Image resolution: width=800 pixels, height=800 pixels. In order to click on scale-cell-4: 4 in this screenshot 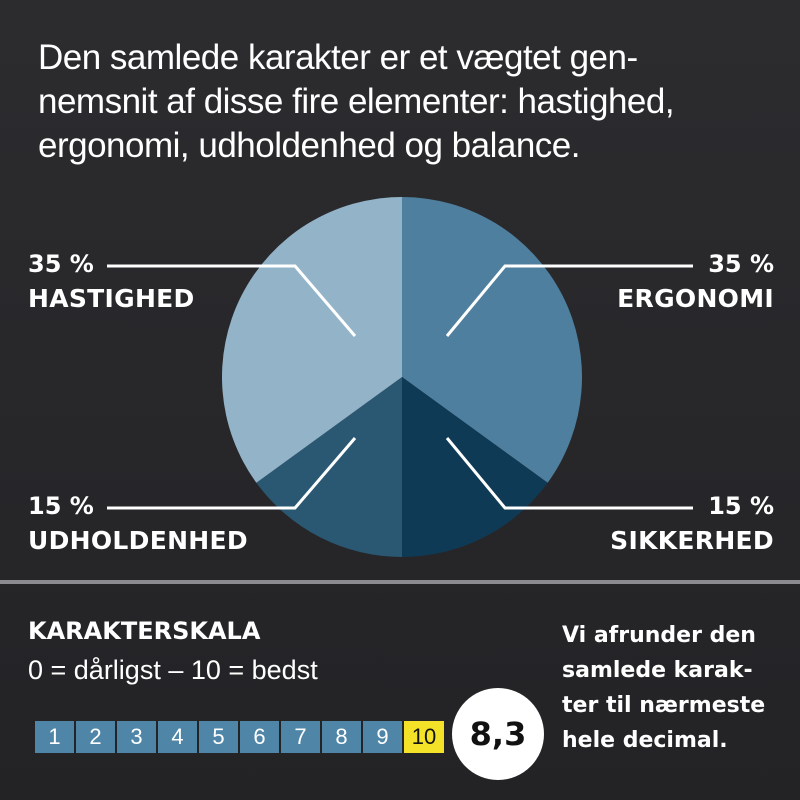, I will do `click(177, 737)`.